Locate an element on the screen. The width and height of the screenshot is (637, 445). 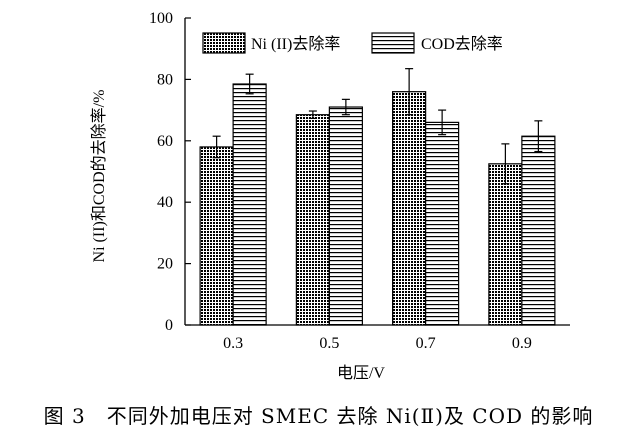
x-axis-label: 电压/V is located at coordinates (361, 373).